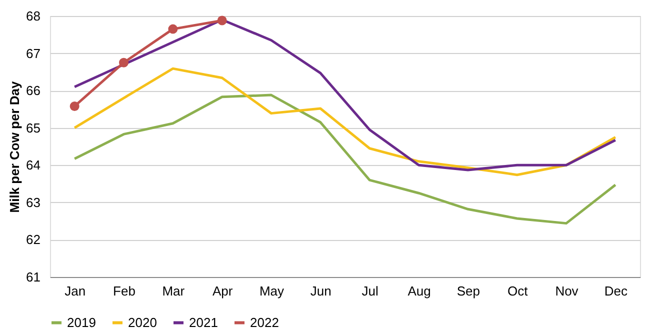 The height and width of the screenshot is (335, 660). What do you see at coordinates (517, 291) in the screenshot?
I see `x-tick-label: Oct` at bounding box center [517, 291].